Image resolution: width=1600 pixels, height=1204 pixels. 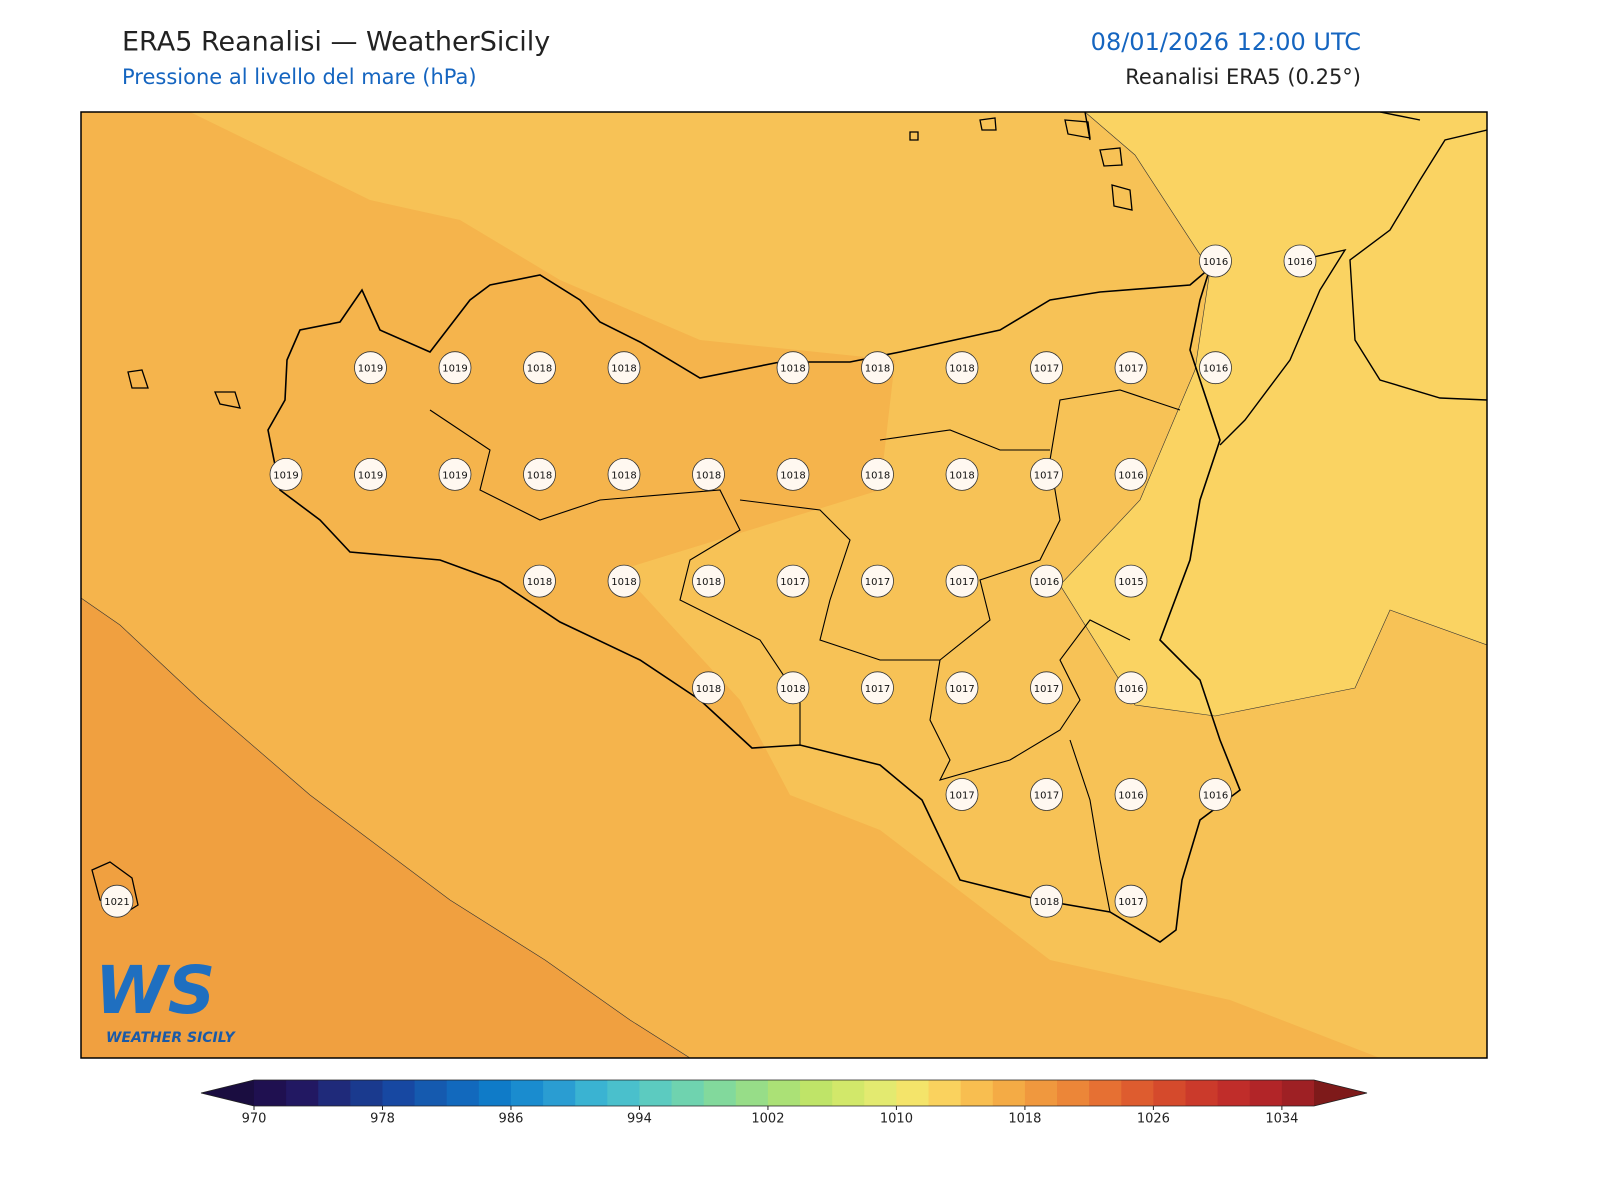 What do you see at coordinates (155, 990) in the screenshot?
I see `logo-mark: WS` at bounding box center [155, 990].